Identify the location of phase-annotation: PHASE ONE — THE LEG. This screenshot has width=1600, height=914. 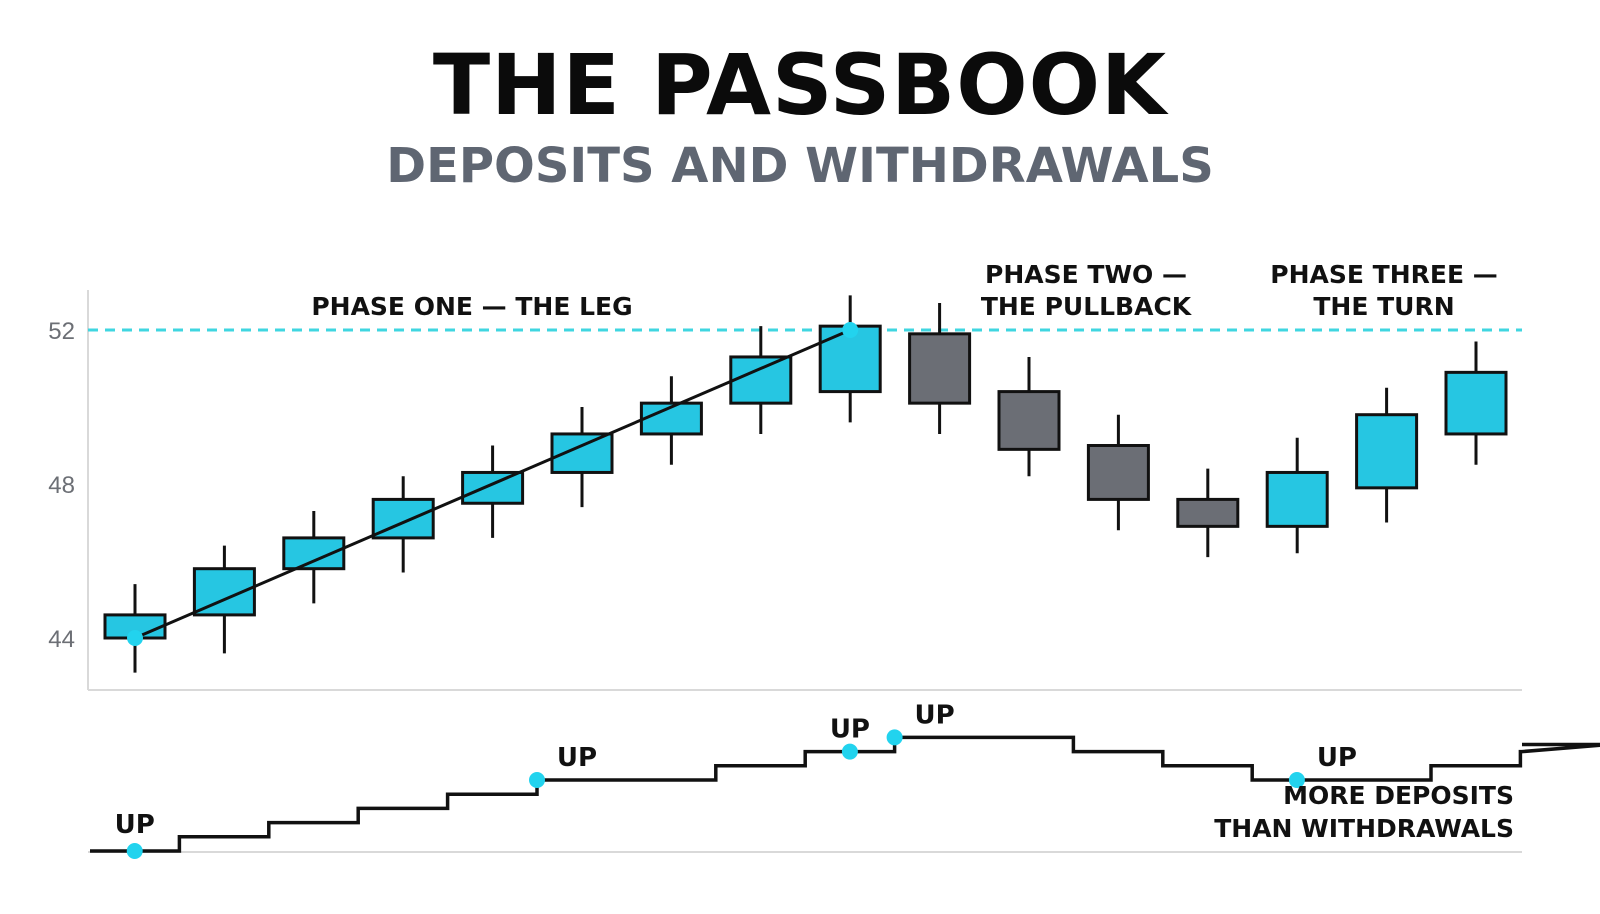
(471, 306).